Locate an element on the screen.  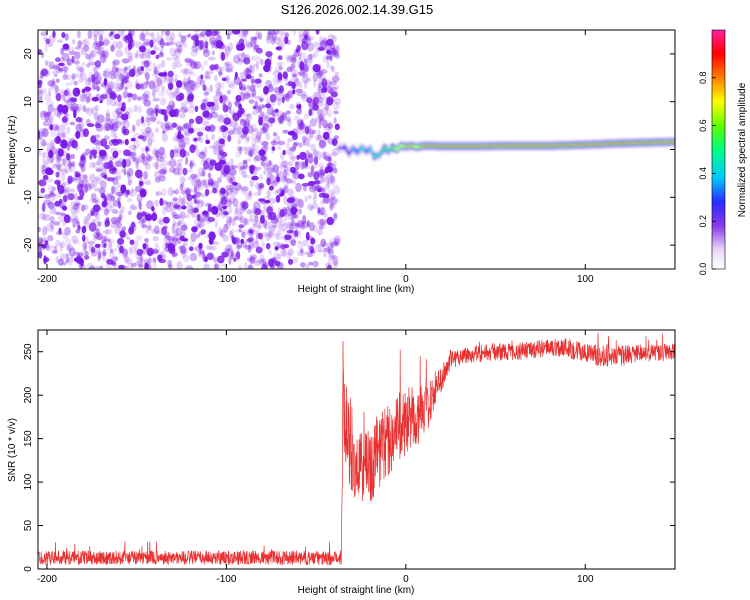
colorbar-gradient is located at coordinates (718, 149).